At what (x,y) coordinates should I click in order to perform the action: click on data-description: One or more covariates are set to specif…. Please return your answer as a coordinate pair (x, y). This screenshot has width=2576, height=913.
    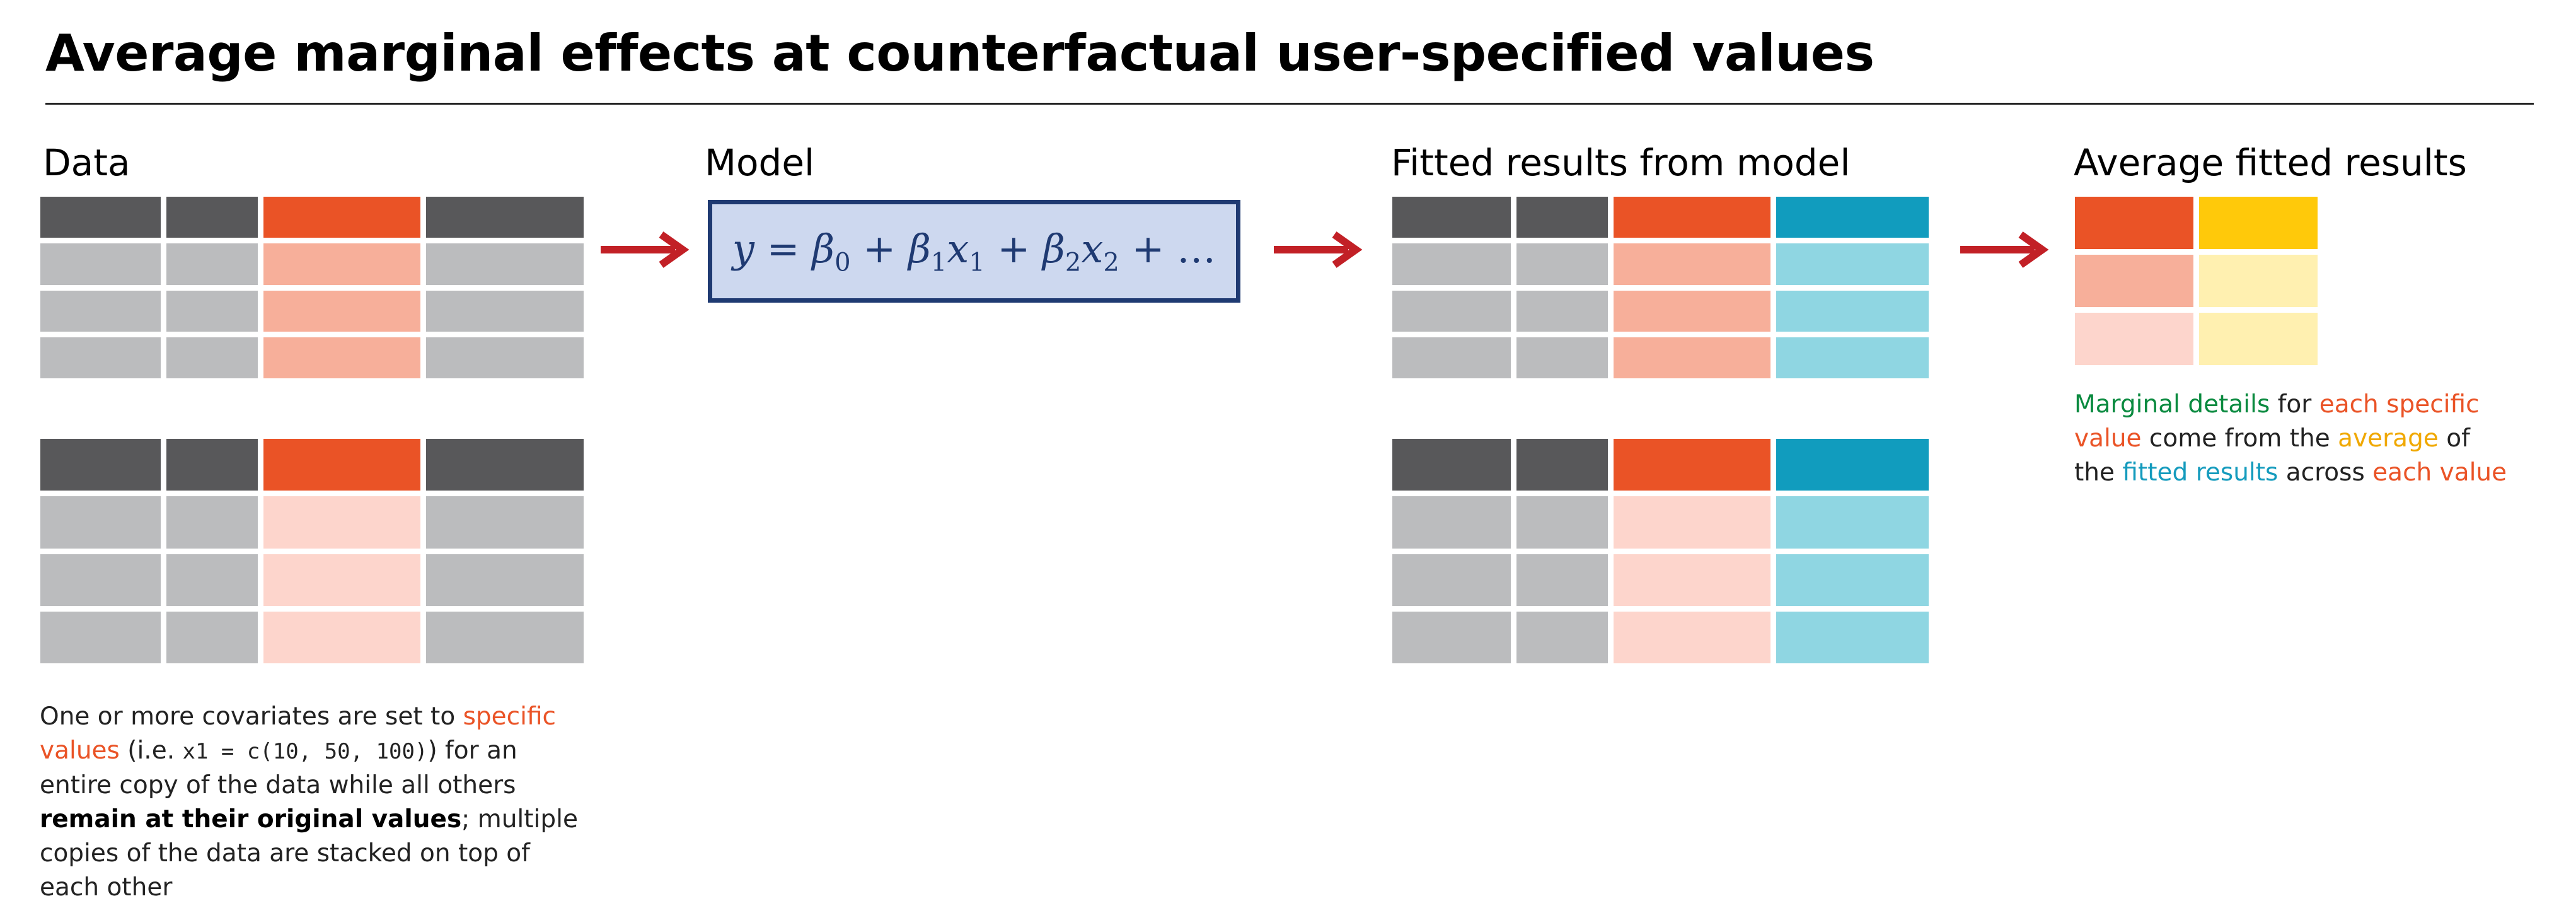
    Looking at the image, I should click on (309, 802).